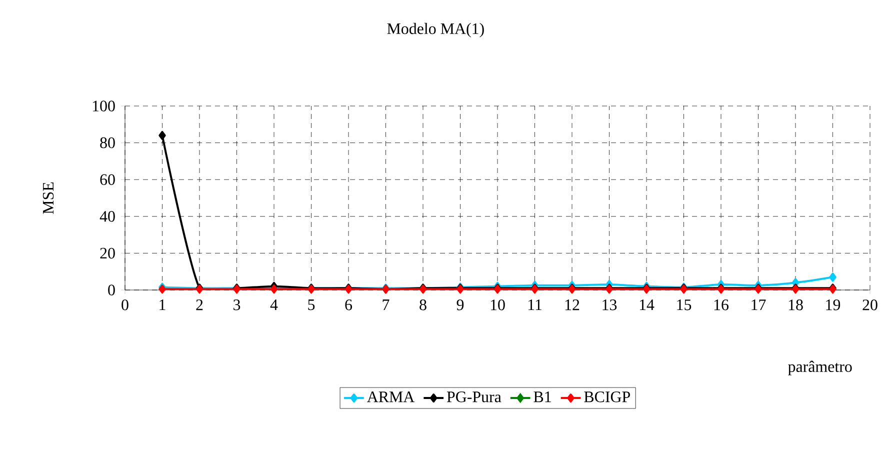  Describe the element at coordinates (684, 305) in the screenshot. I see `x-tick-label: 15` at that location.